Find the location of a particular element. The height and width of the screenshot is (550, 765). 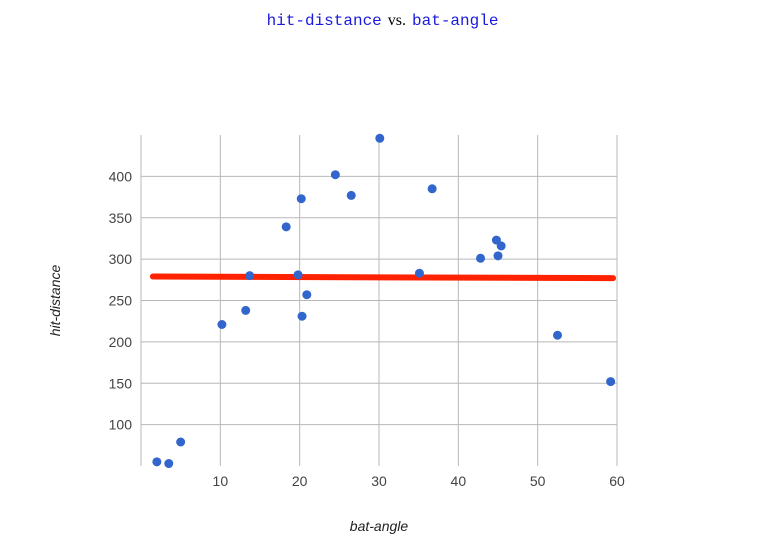

x-axis-title: bat-angle is located at coordinates (379, 526).